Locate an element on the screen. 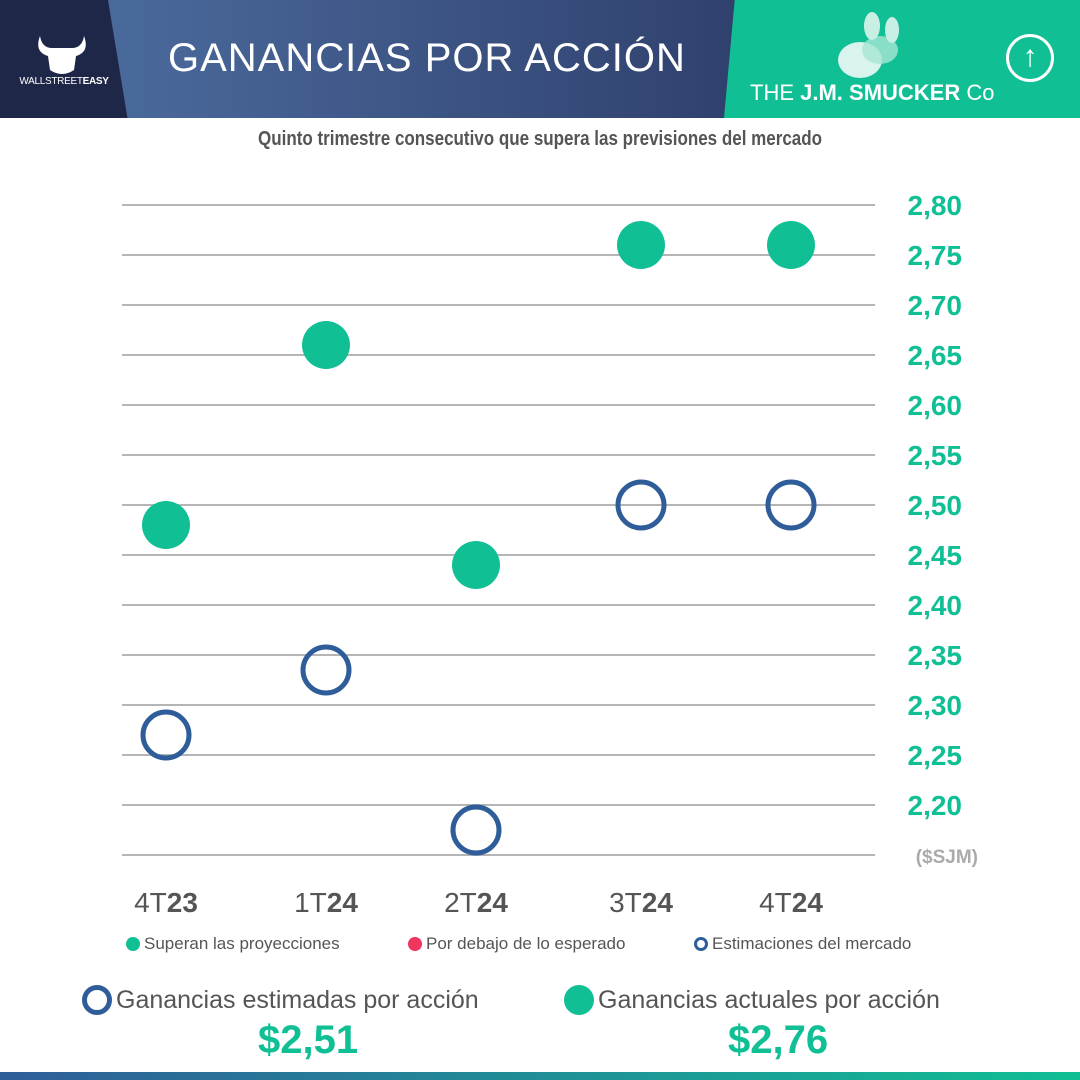  brand-logo: WALLSTREETEASY is located at coordinates (64, 81).